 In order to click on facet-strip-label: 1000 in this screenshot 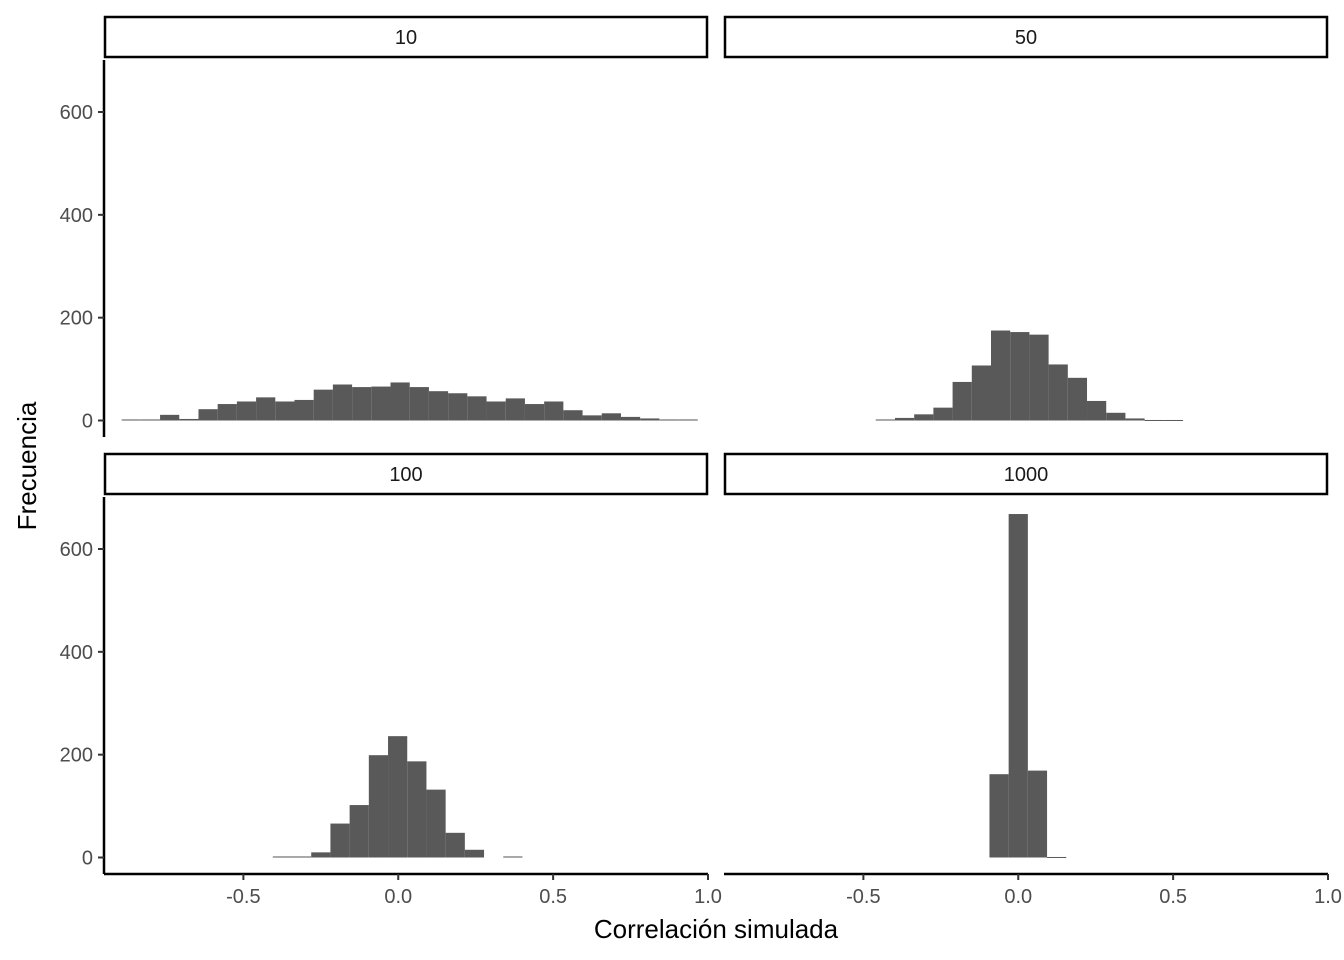, I will do `click(1026, 475)`.